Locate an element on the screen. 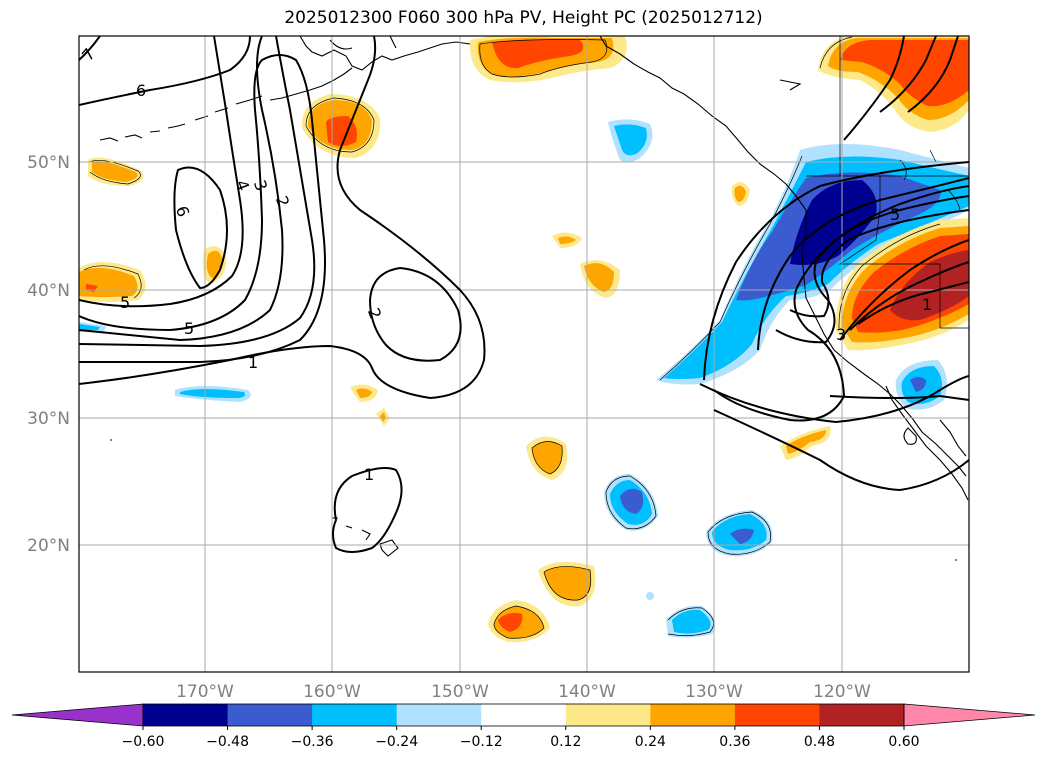 This screenshot has height=765, width=1047. lat-label: 50°N is located at coordinates (48, 163).